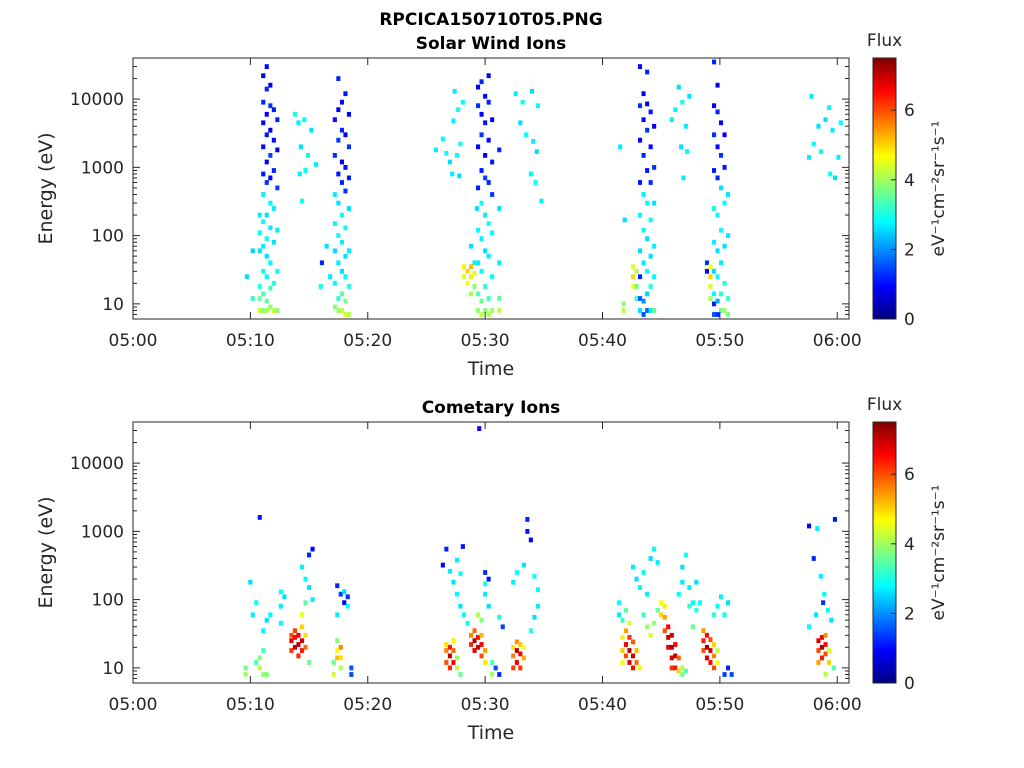 This screenshot has width=1024, height=768. Describe the element at coordinates (108, 237) in the screenshot. I see `y-tick-label: 100` at that location.